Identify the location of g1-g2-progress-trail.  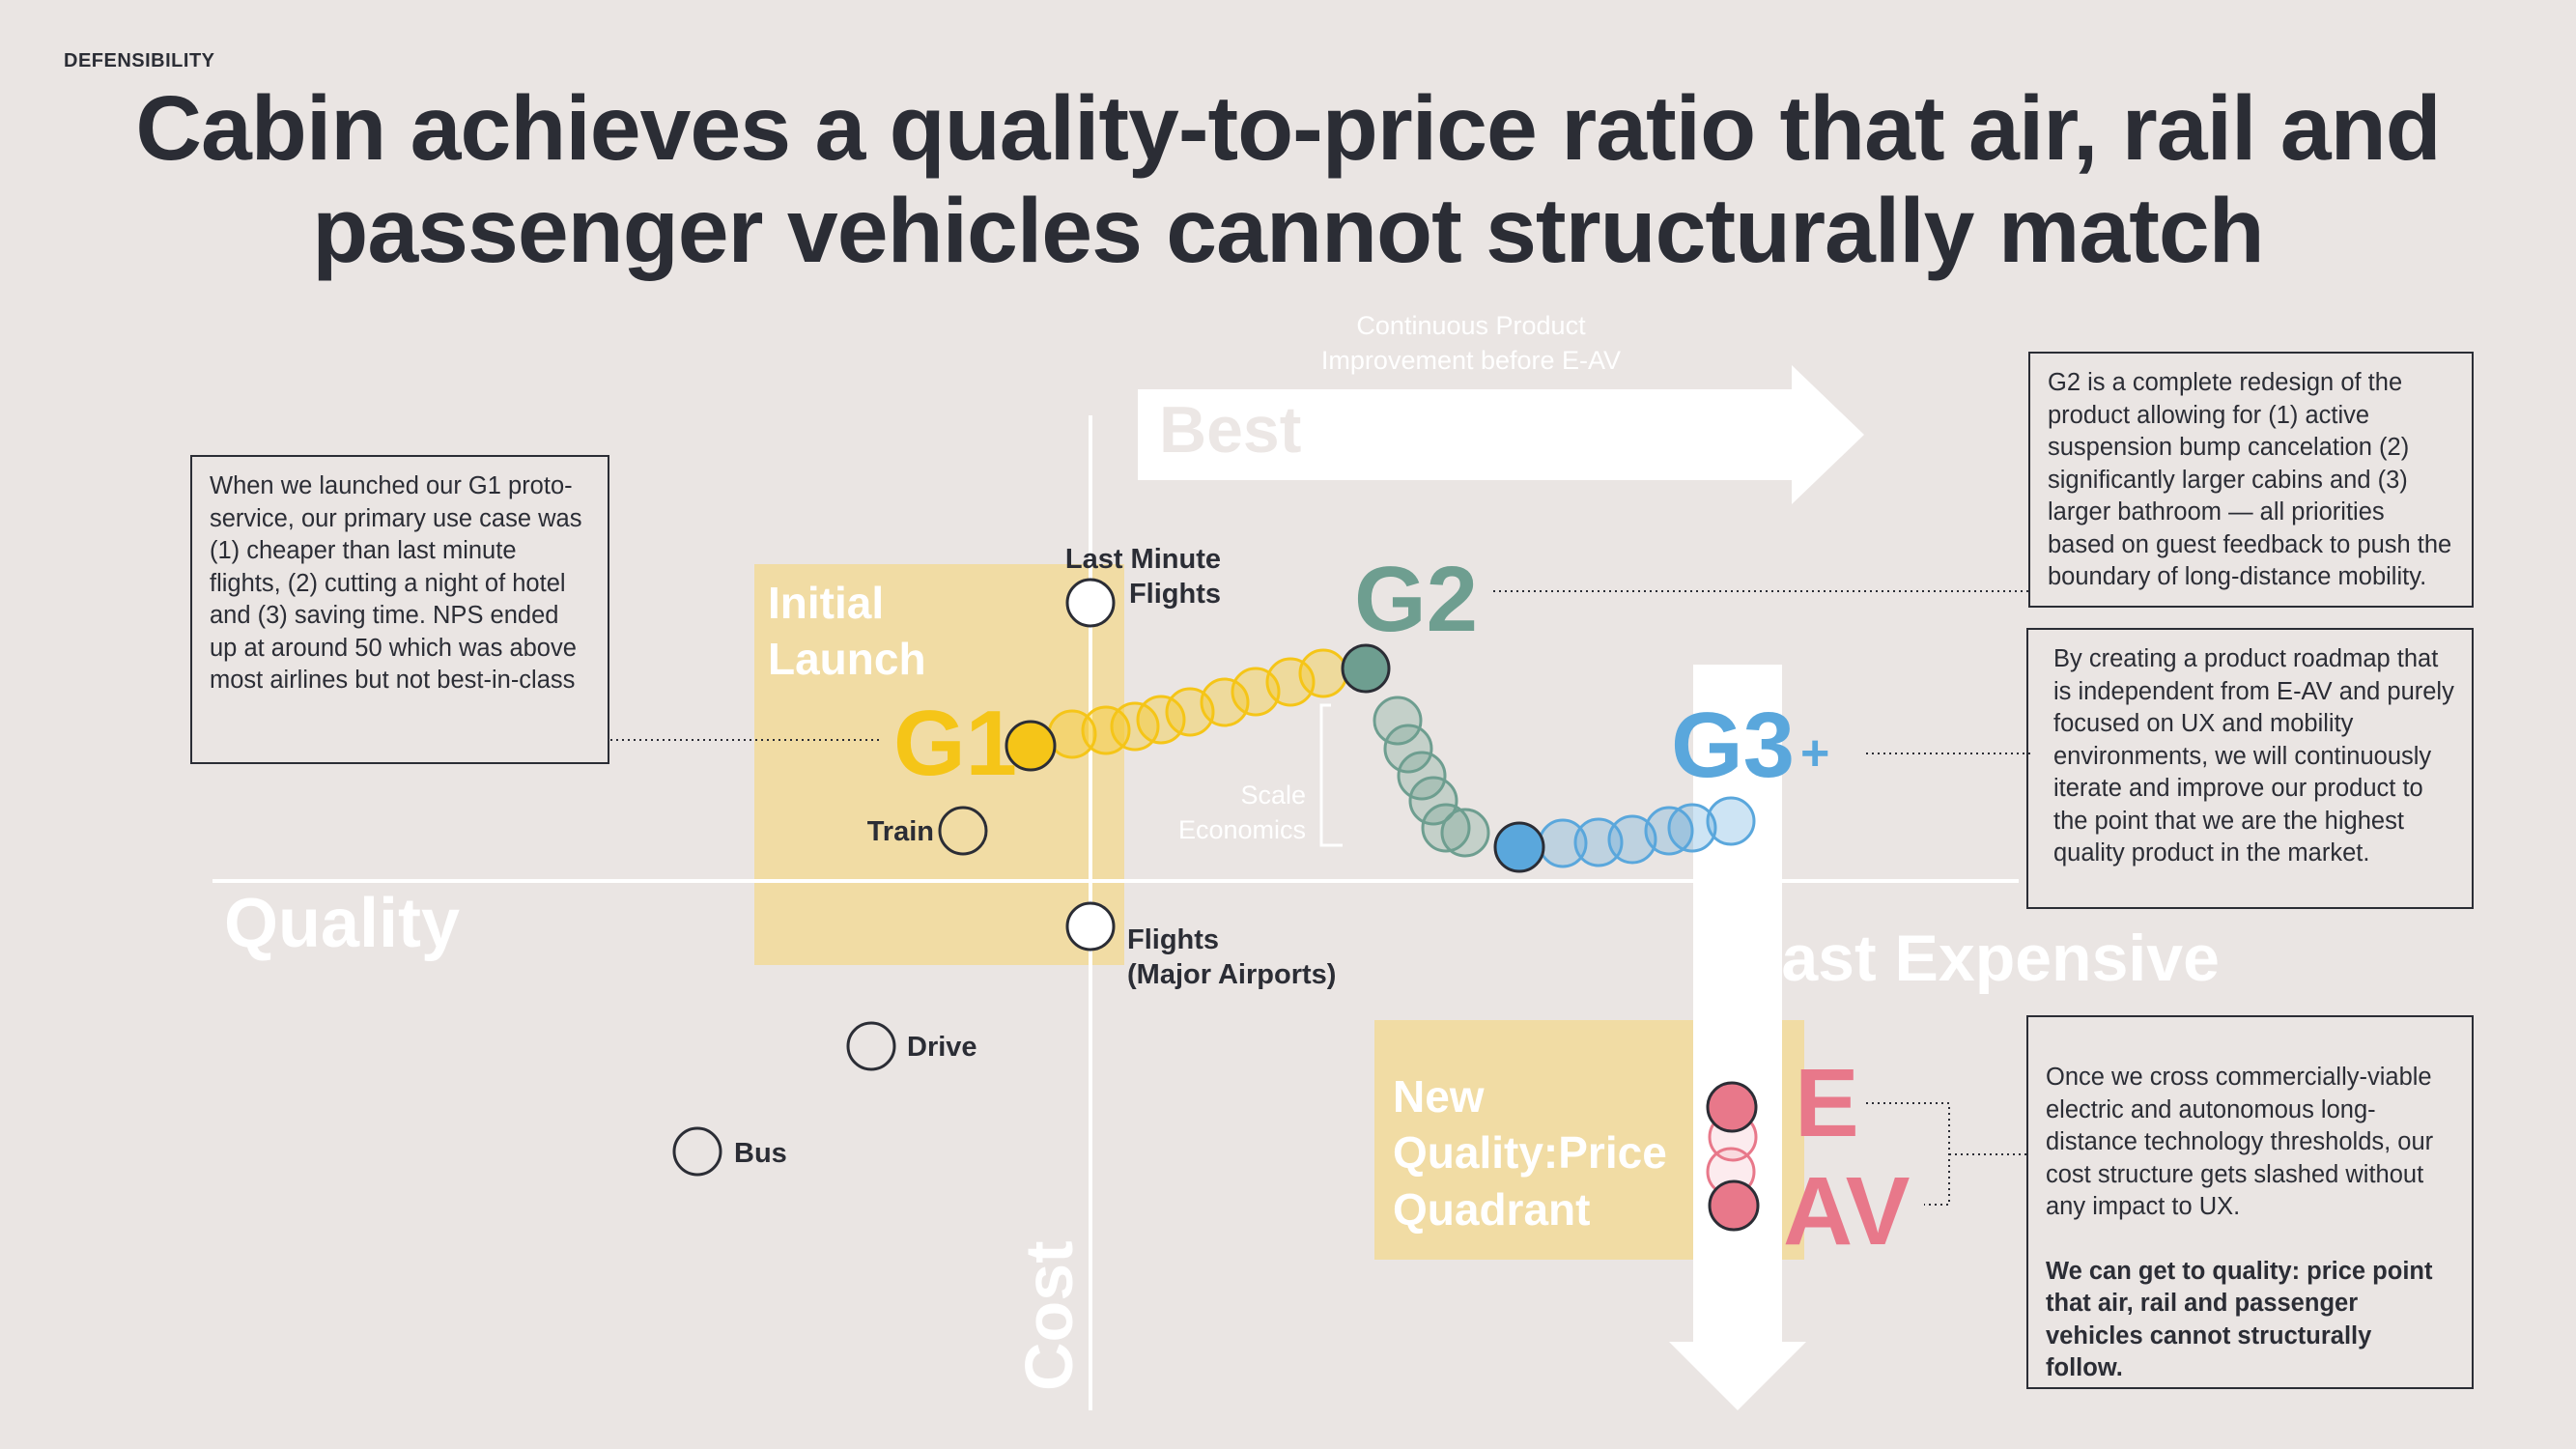
(1197, 703).